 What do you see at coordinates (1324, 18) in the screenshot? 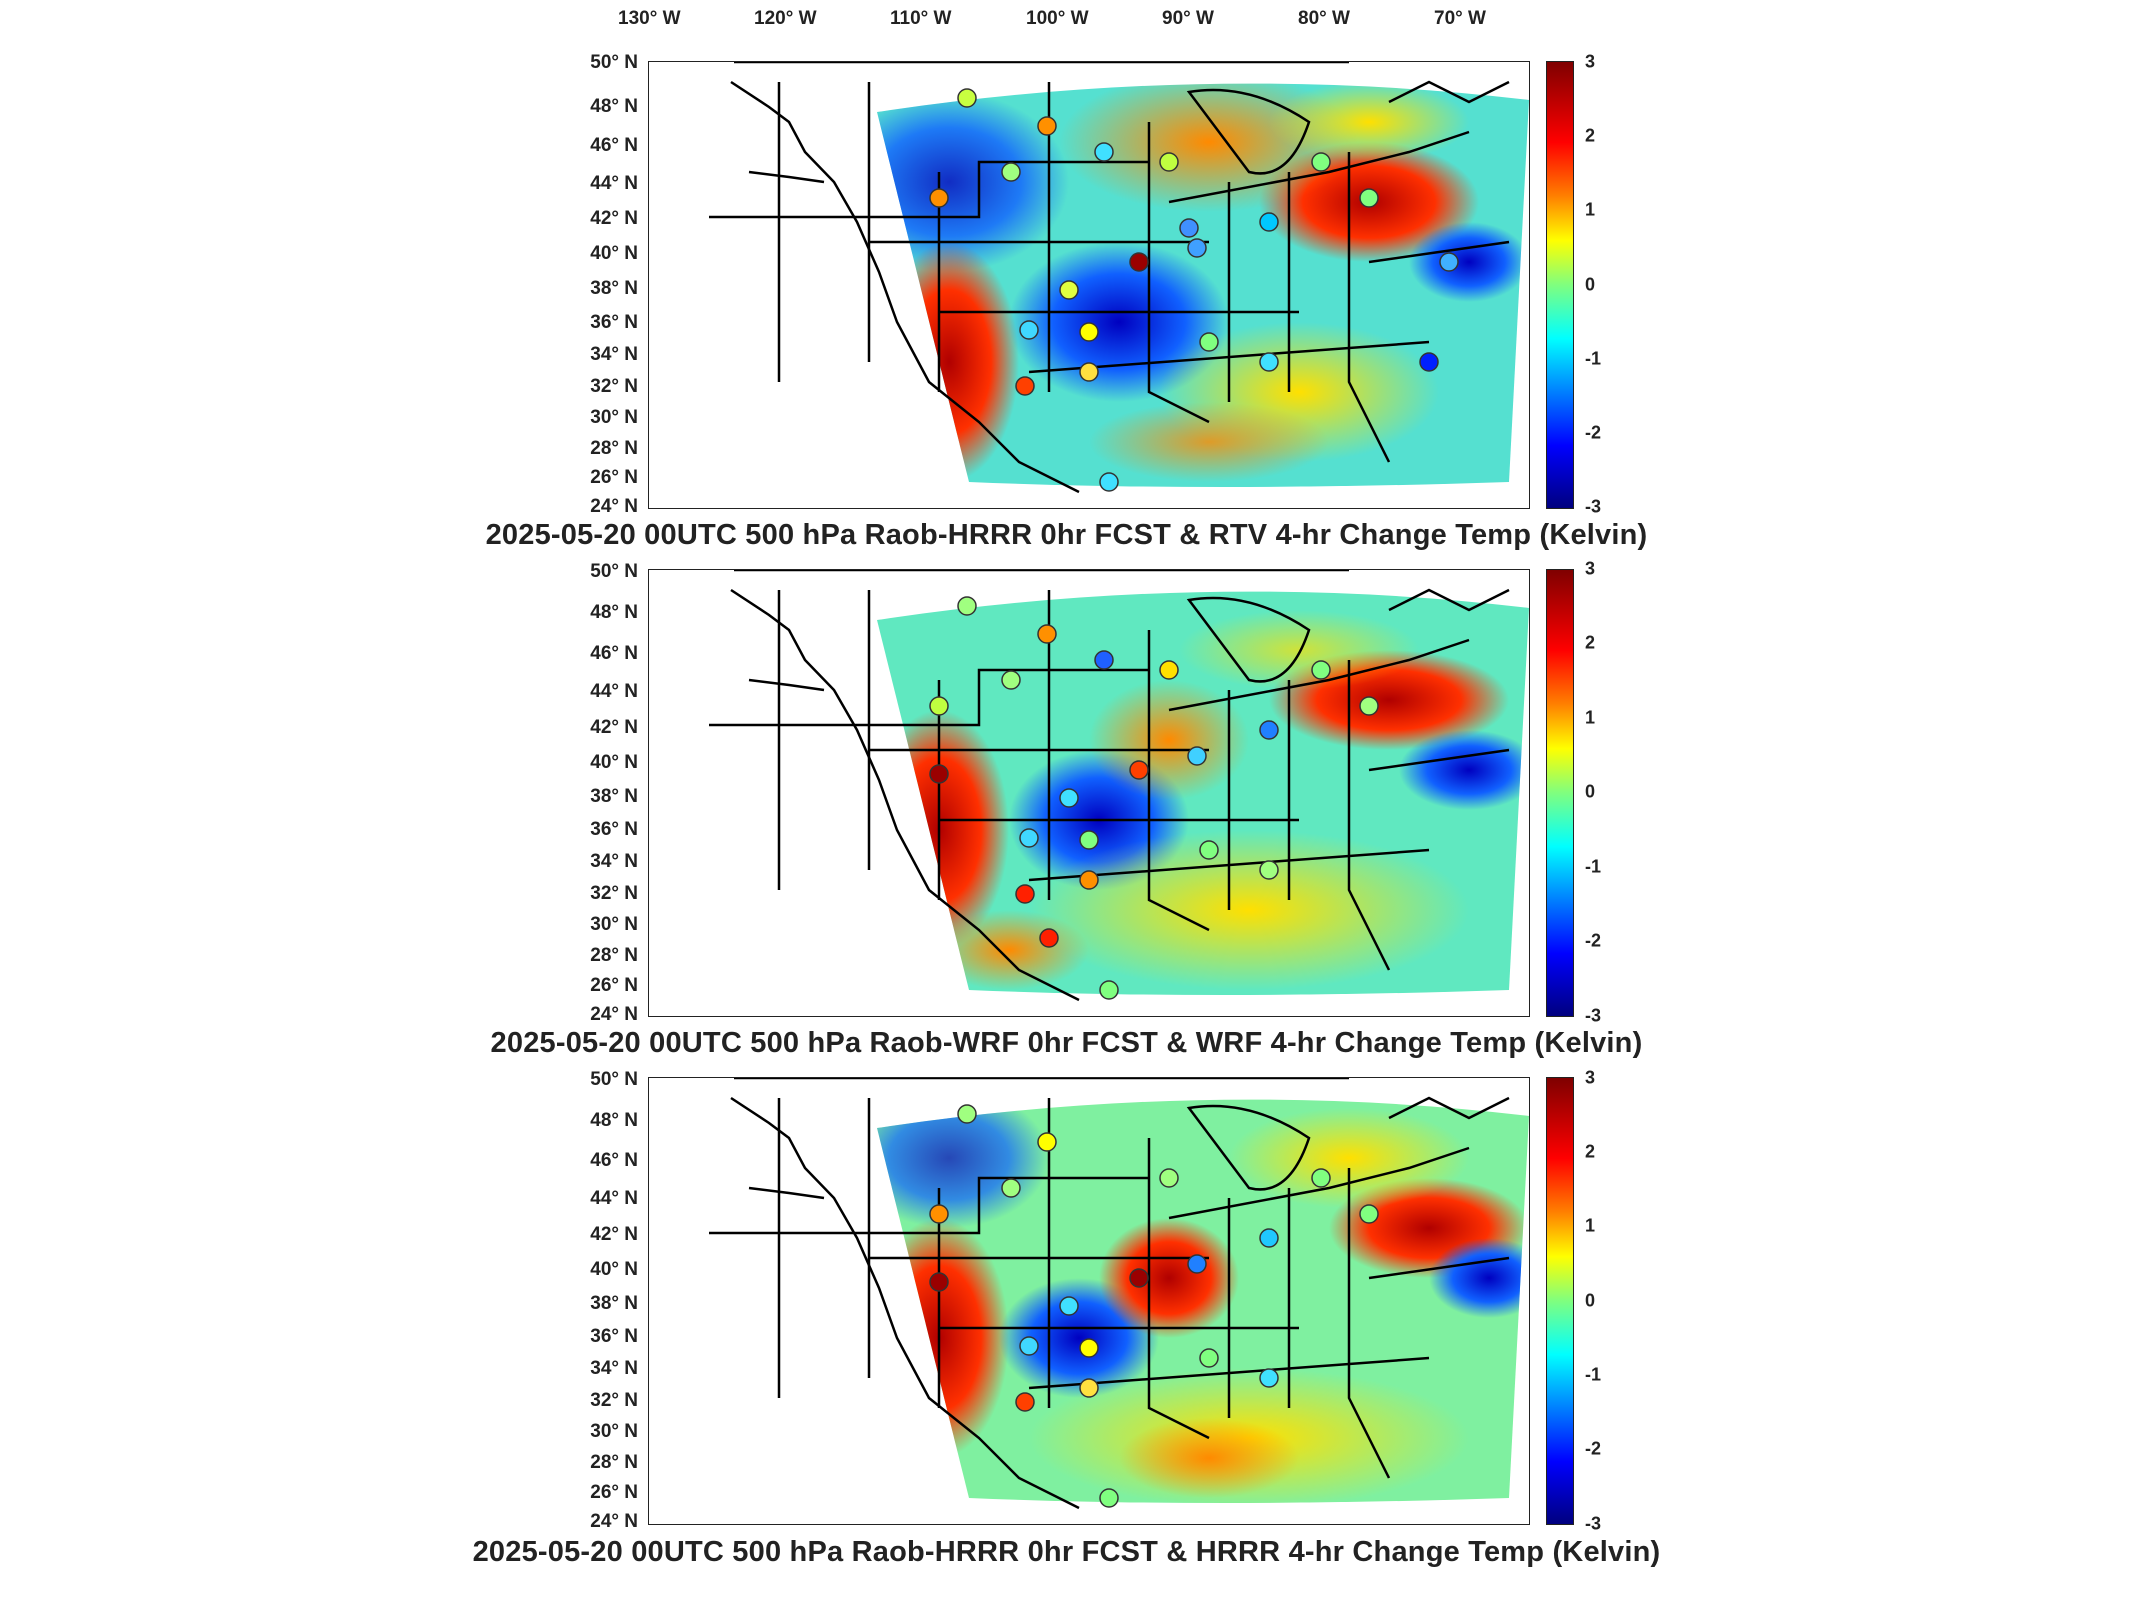
I see `lon-label: 80° W` at bounding box center [1324, 18].